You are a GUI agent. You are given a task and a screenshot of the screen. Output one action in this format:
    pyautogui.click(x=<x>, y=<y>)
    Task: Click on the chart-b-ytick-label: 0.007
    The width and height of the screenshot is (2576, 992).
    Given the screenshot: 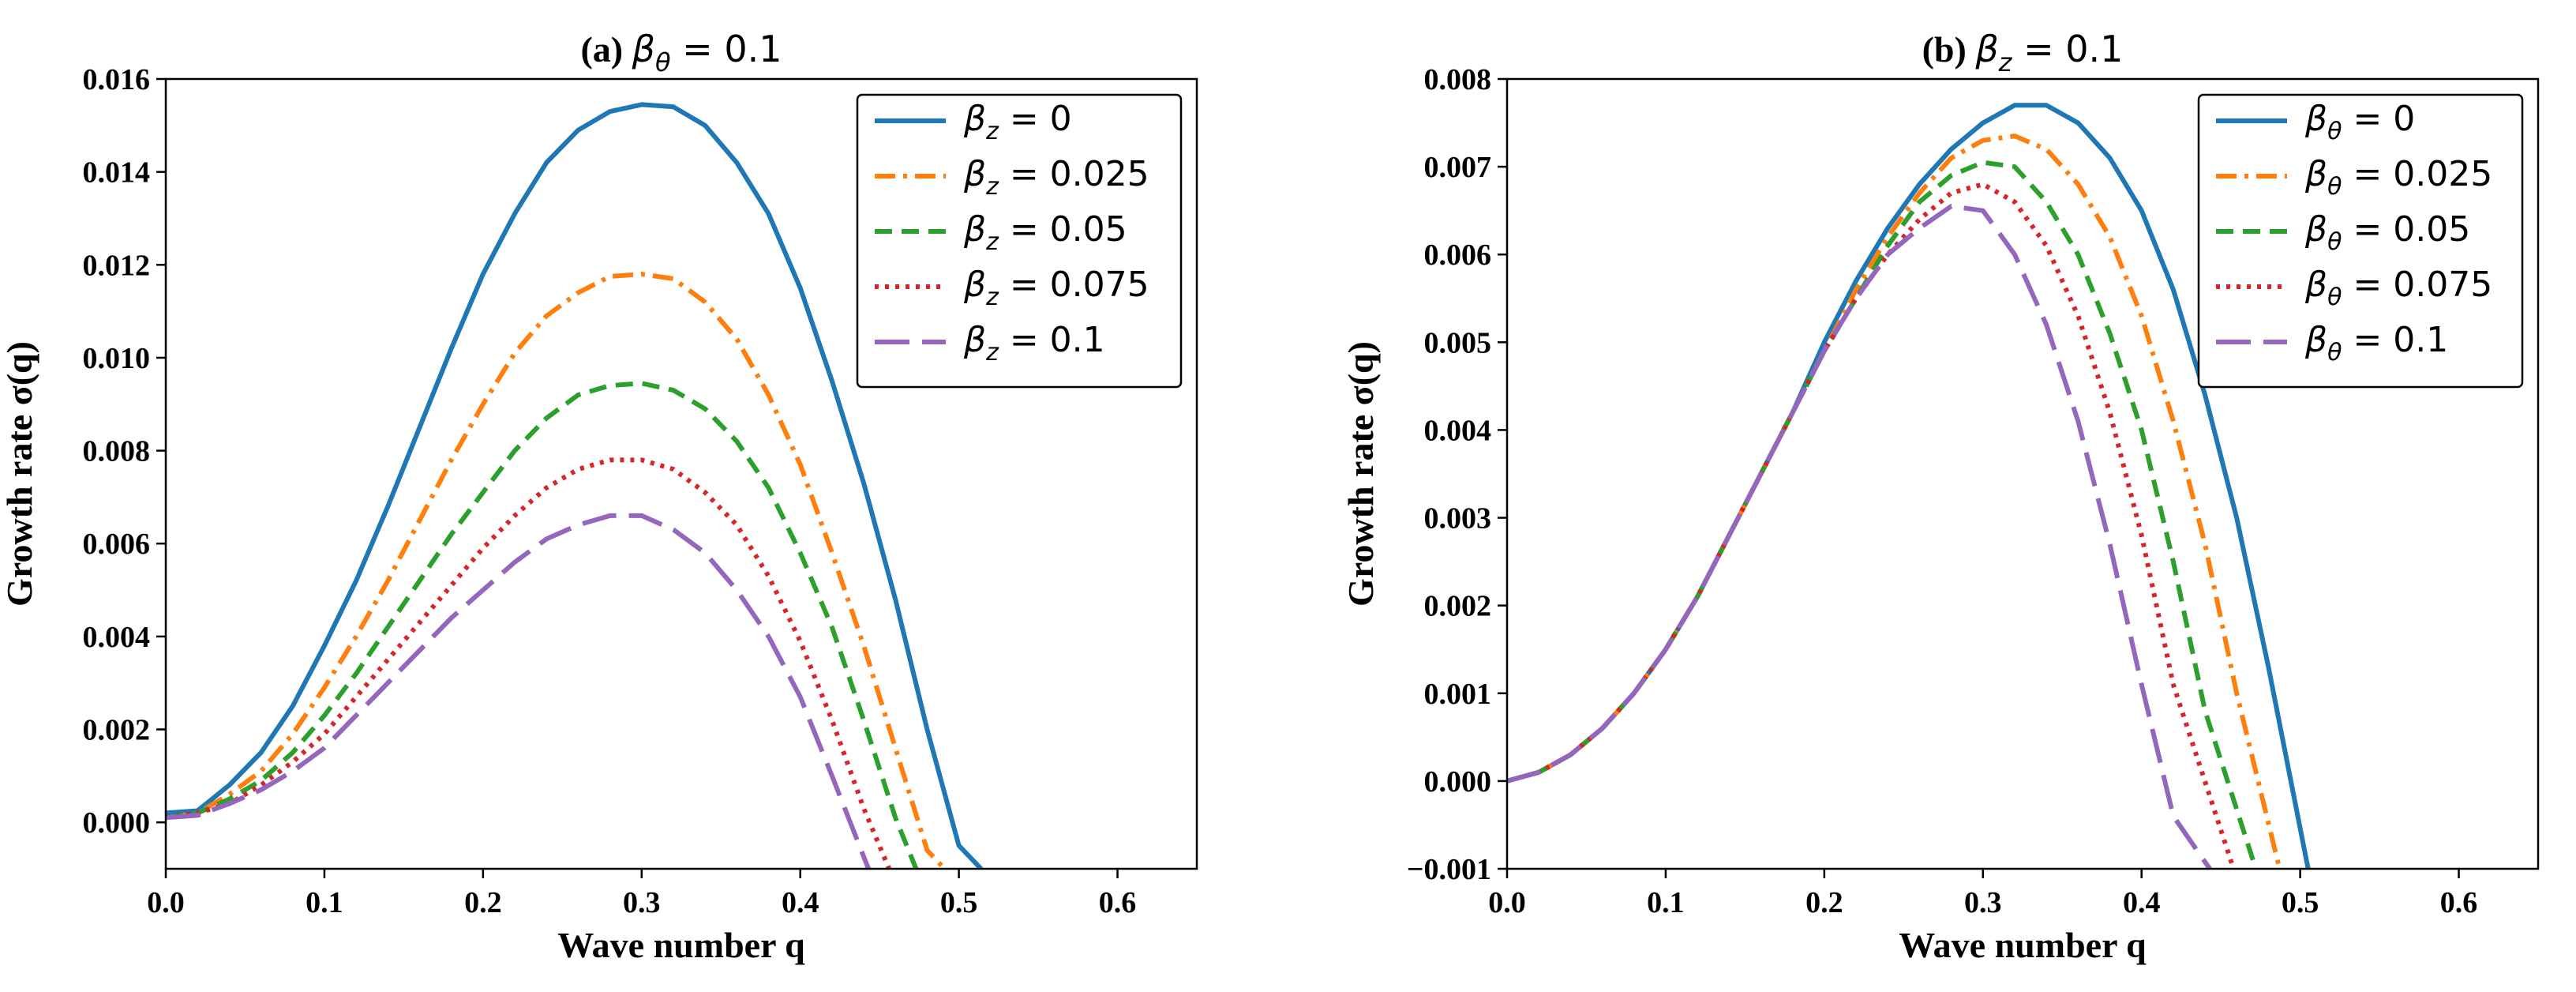 What is the action you would take?
    pyautogui.click(x=1458, y=167)
    